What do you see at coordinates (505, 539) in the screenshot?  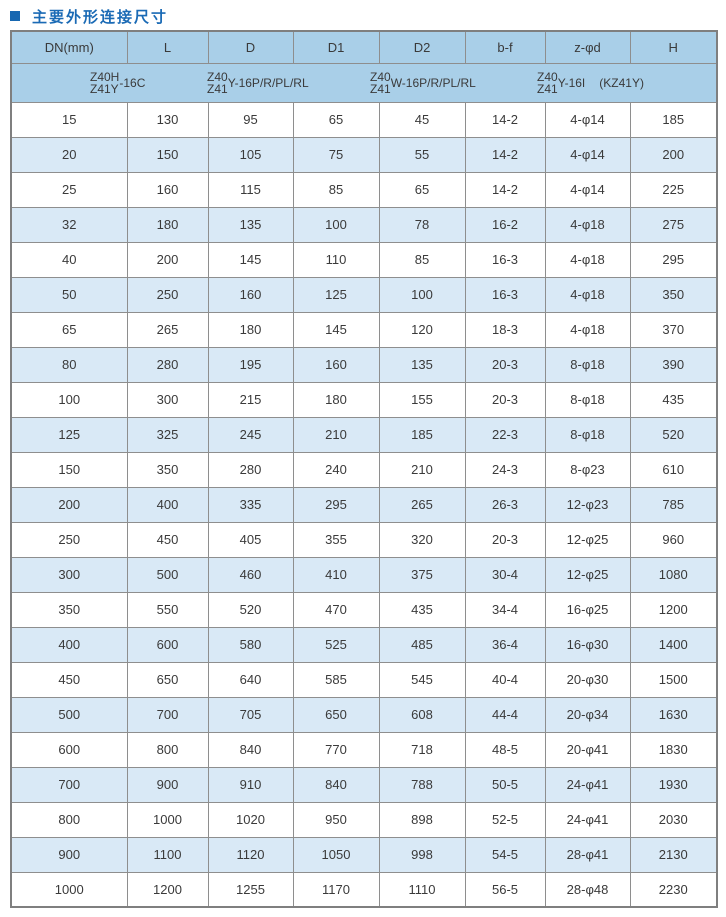 I see `table-cell: 20-3` at bounding box center [505, 539].